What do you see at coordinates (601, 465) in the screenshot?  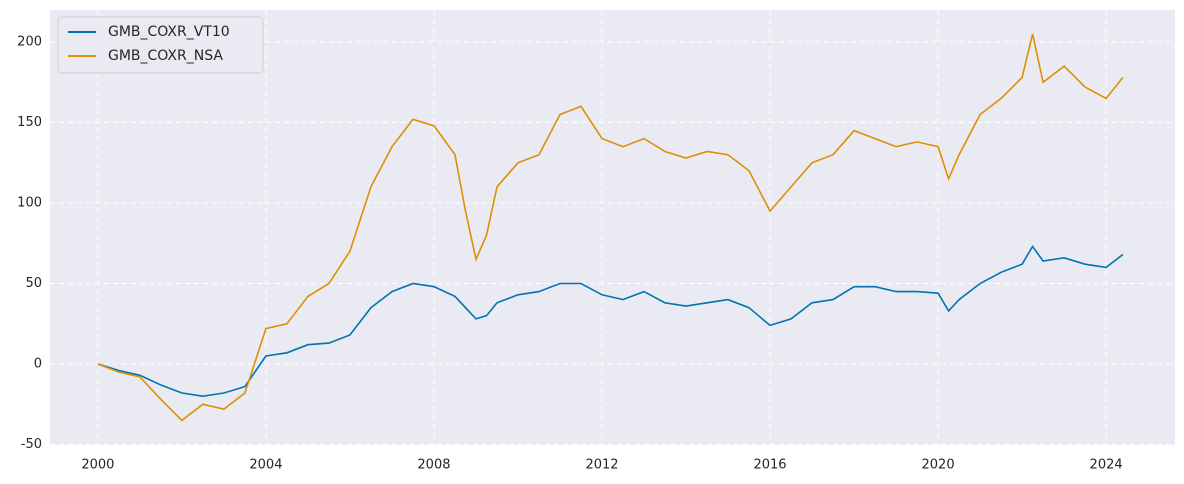 I see `x-tick-label: 2012` at bounding box center [601, 465].